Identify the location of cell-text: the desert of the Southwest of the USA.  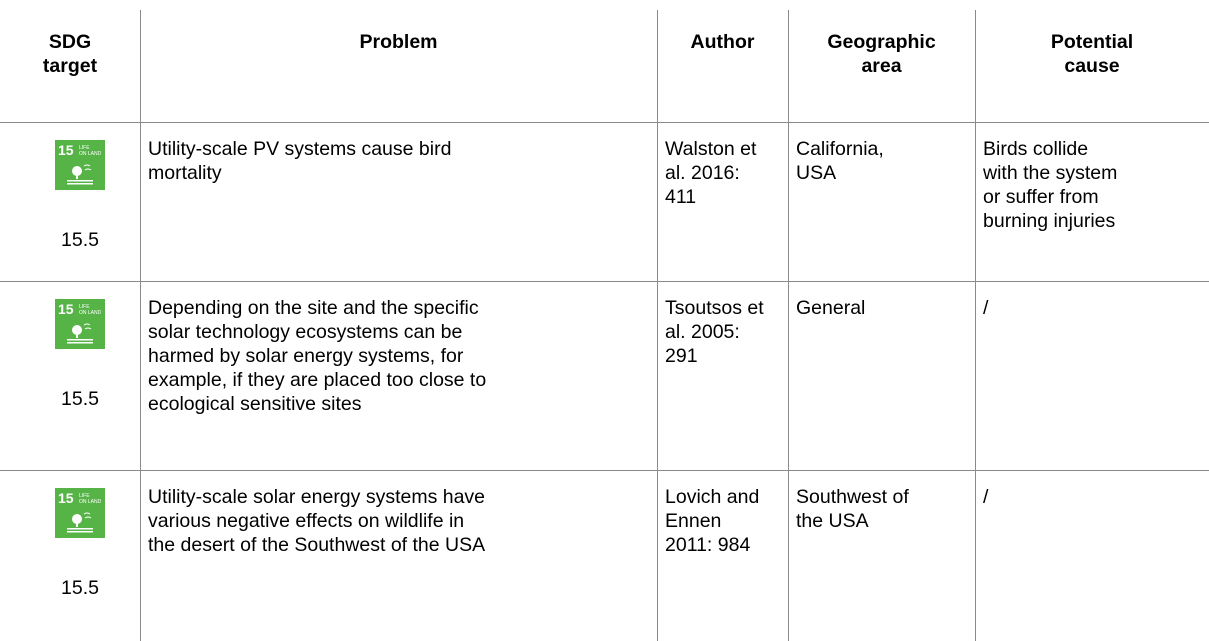
(317, 545).